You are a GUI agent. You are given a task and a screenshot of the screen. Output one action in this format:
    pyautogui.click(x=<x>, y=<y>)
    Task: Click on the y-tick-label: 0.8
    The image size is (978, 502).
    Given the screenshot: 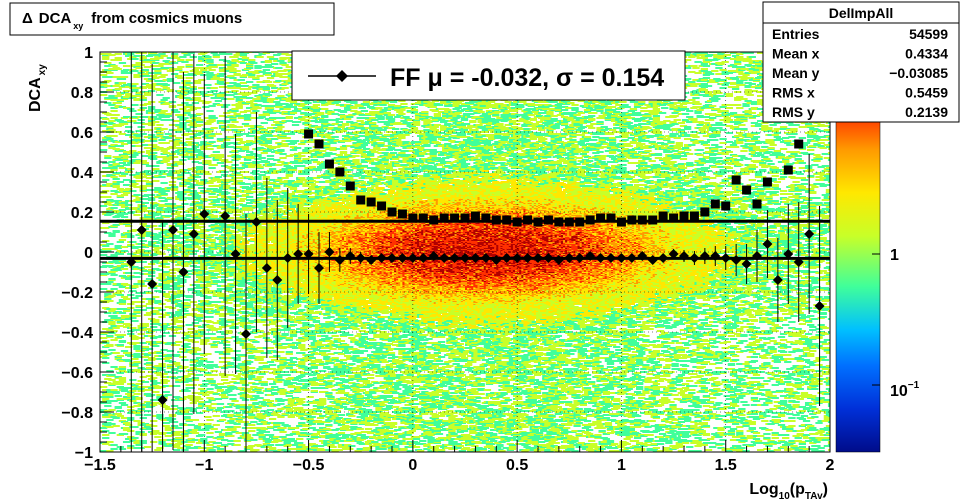 What is the action you would take?
    pyautogui.click(x=82, y=93)
    